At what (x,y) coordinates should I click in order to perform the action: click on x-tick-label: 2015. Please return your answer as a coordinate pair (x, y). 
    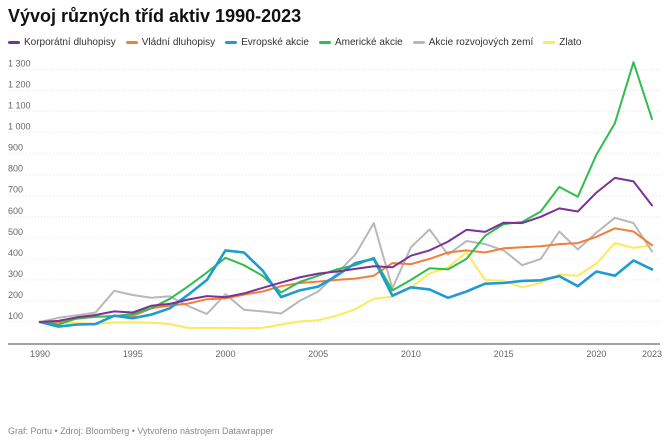
    Looking at the image, I should click on (504, 354).